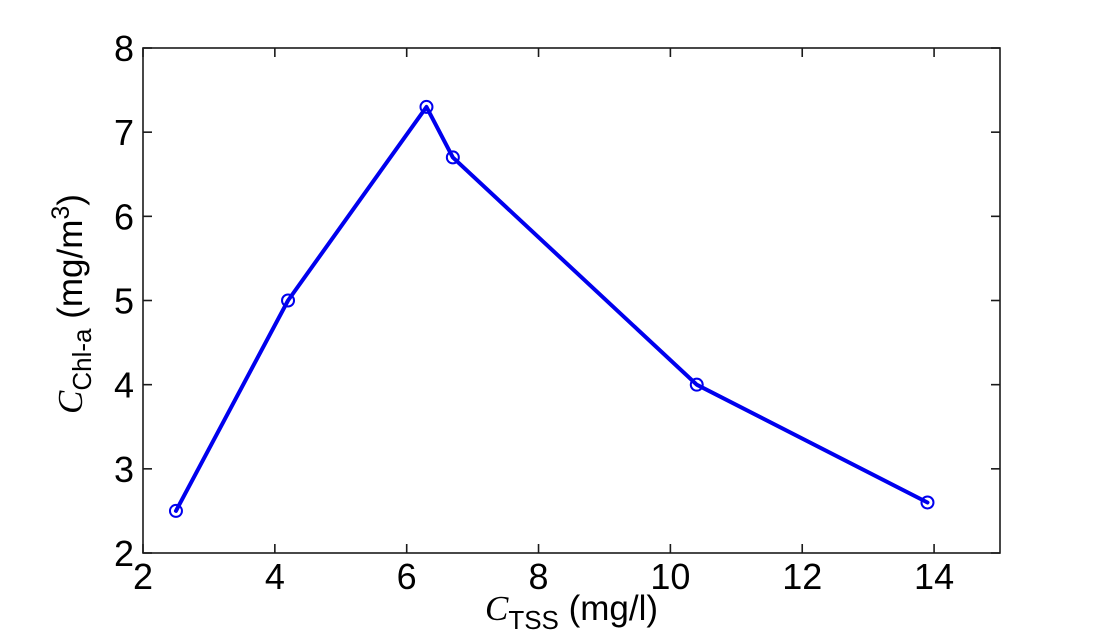 This screenshot has height=639, width=1105. What do you see at coordinates (533, 620) in the screenshot?
I see `x-axis-subscript: TSS` at bounding box center [533, 620].